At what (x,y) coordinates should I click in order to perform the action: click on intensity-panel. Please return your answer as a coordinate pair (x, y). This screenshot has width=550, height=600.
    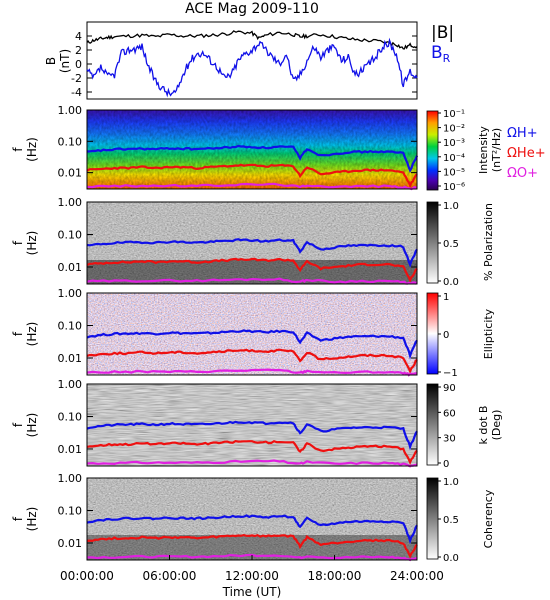
    Looking at the image, I should click on (252, 149).